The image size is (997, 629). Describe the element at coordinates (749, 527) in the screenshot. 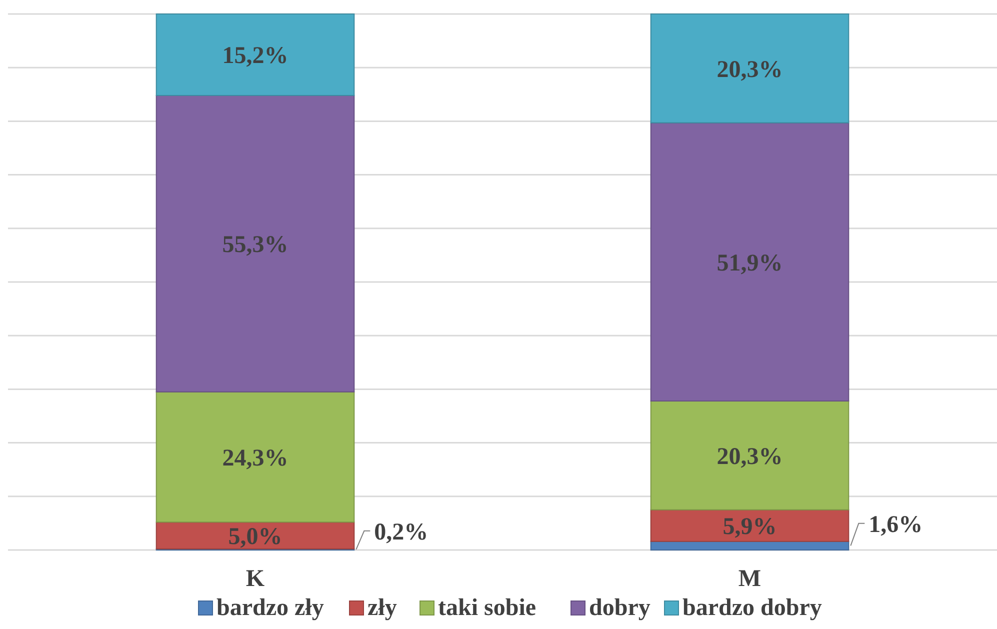

I see `data-label: 5,9%` at that location.